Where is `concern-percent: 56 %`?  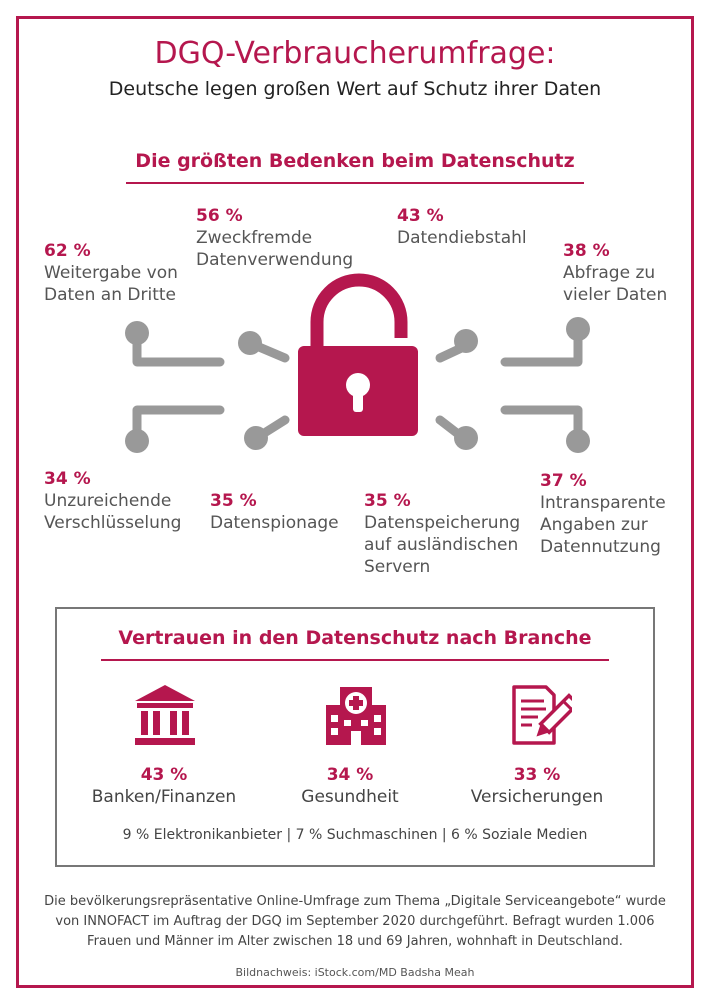
concern-percent: 56 % is located at coordinates (219, 216).